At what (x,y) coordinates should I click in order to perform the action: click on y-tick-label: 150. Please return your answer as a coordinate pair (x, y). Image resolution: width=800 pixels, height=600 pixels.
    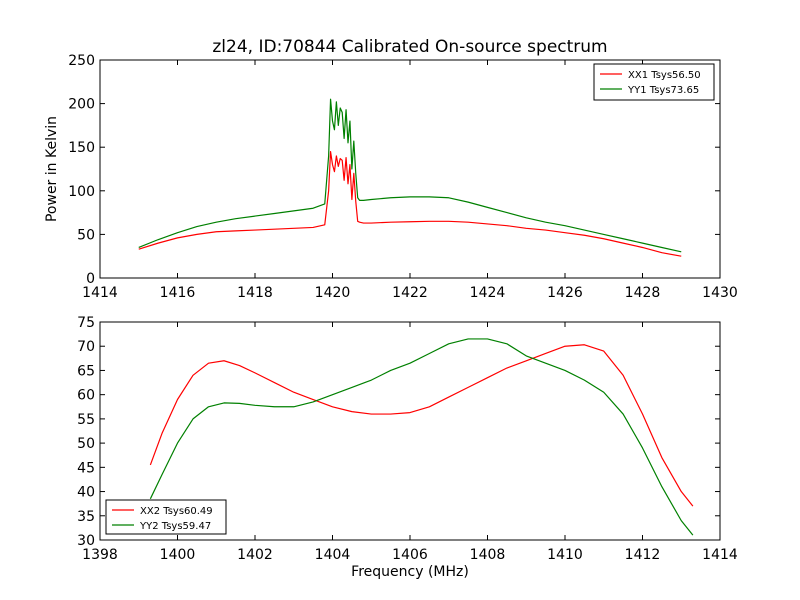
    Looking at the image, I should click on (81, 148).